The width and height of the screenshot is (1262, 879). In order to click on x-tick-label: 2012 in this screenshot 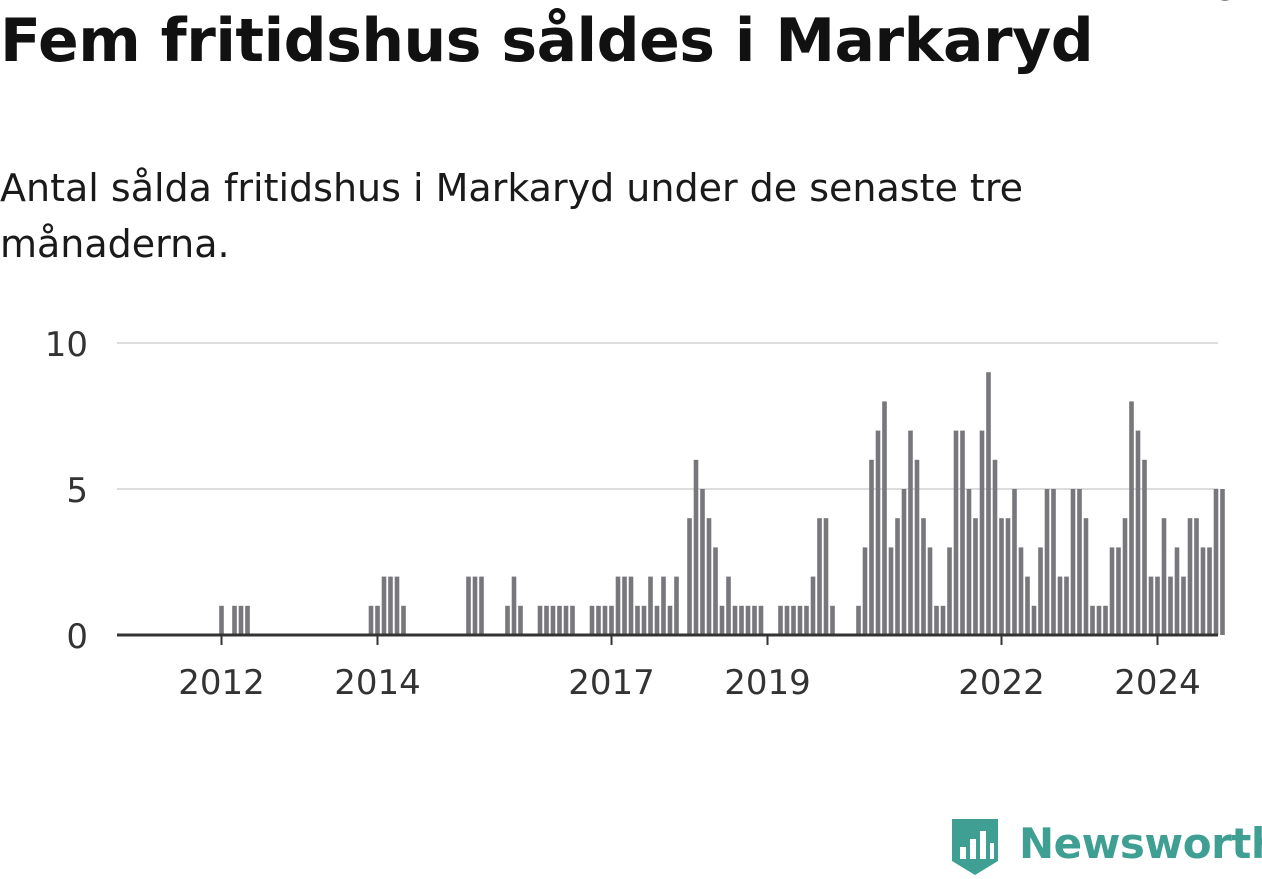, I will do `click(221, 683)`.